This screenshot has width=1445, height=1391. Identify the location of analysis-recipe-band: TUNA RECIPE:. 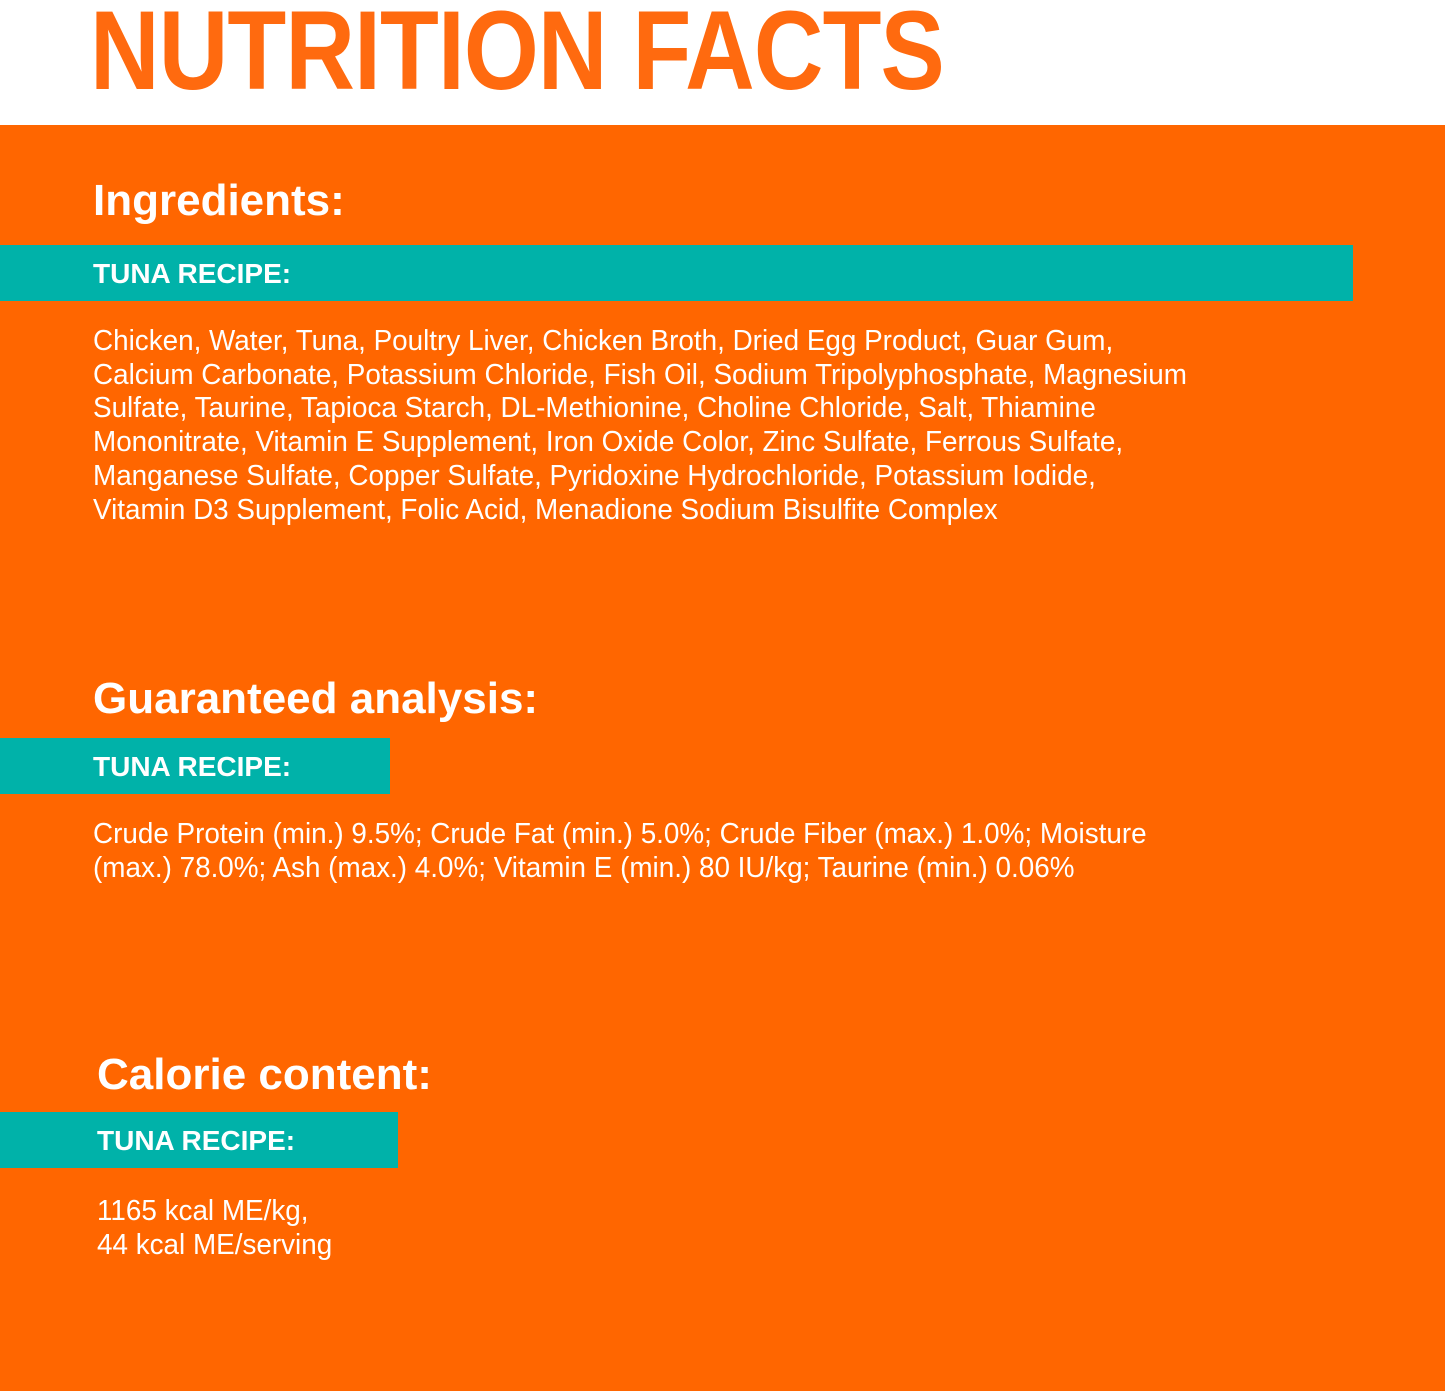
(195, 766).